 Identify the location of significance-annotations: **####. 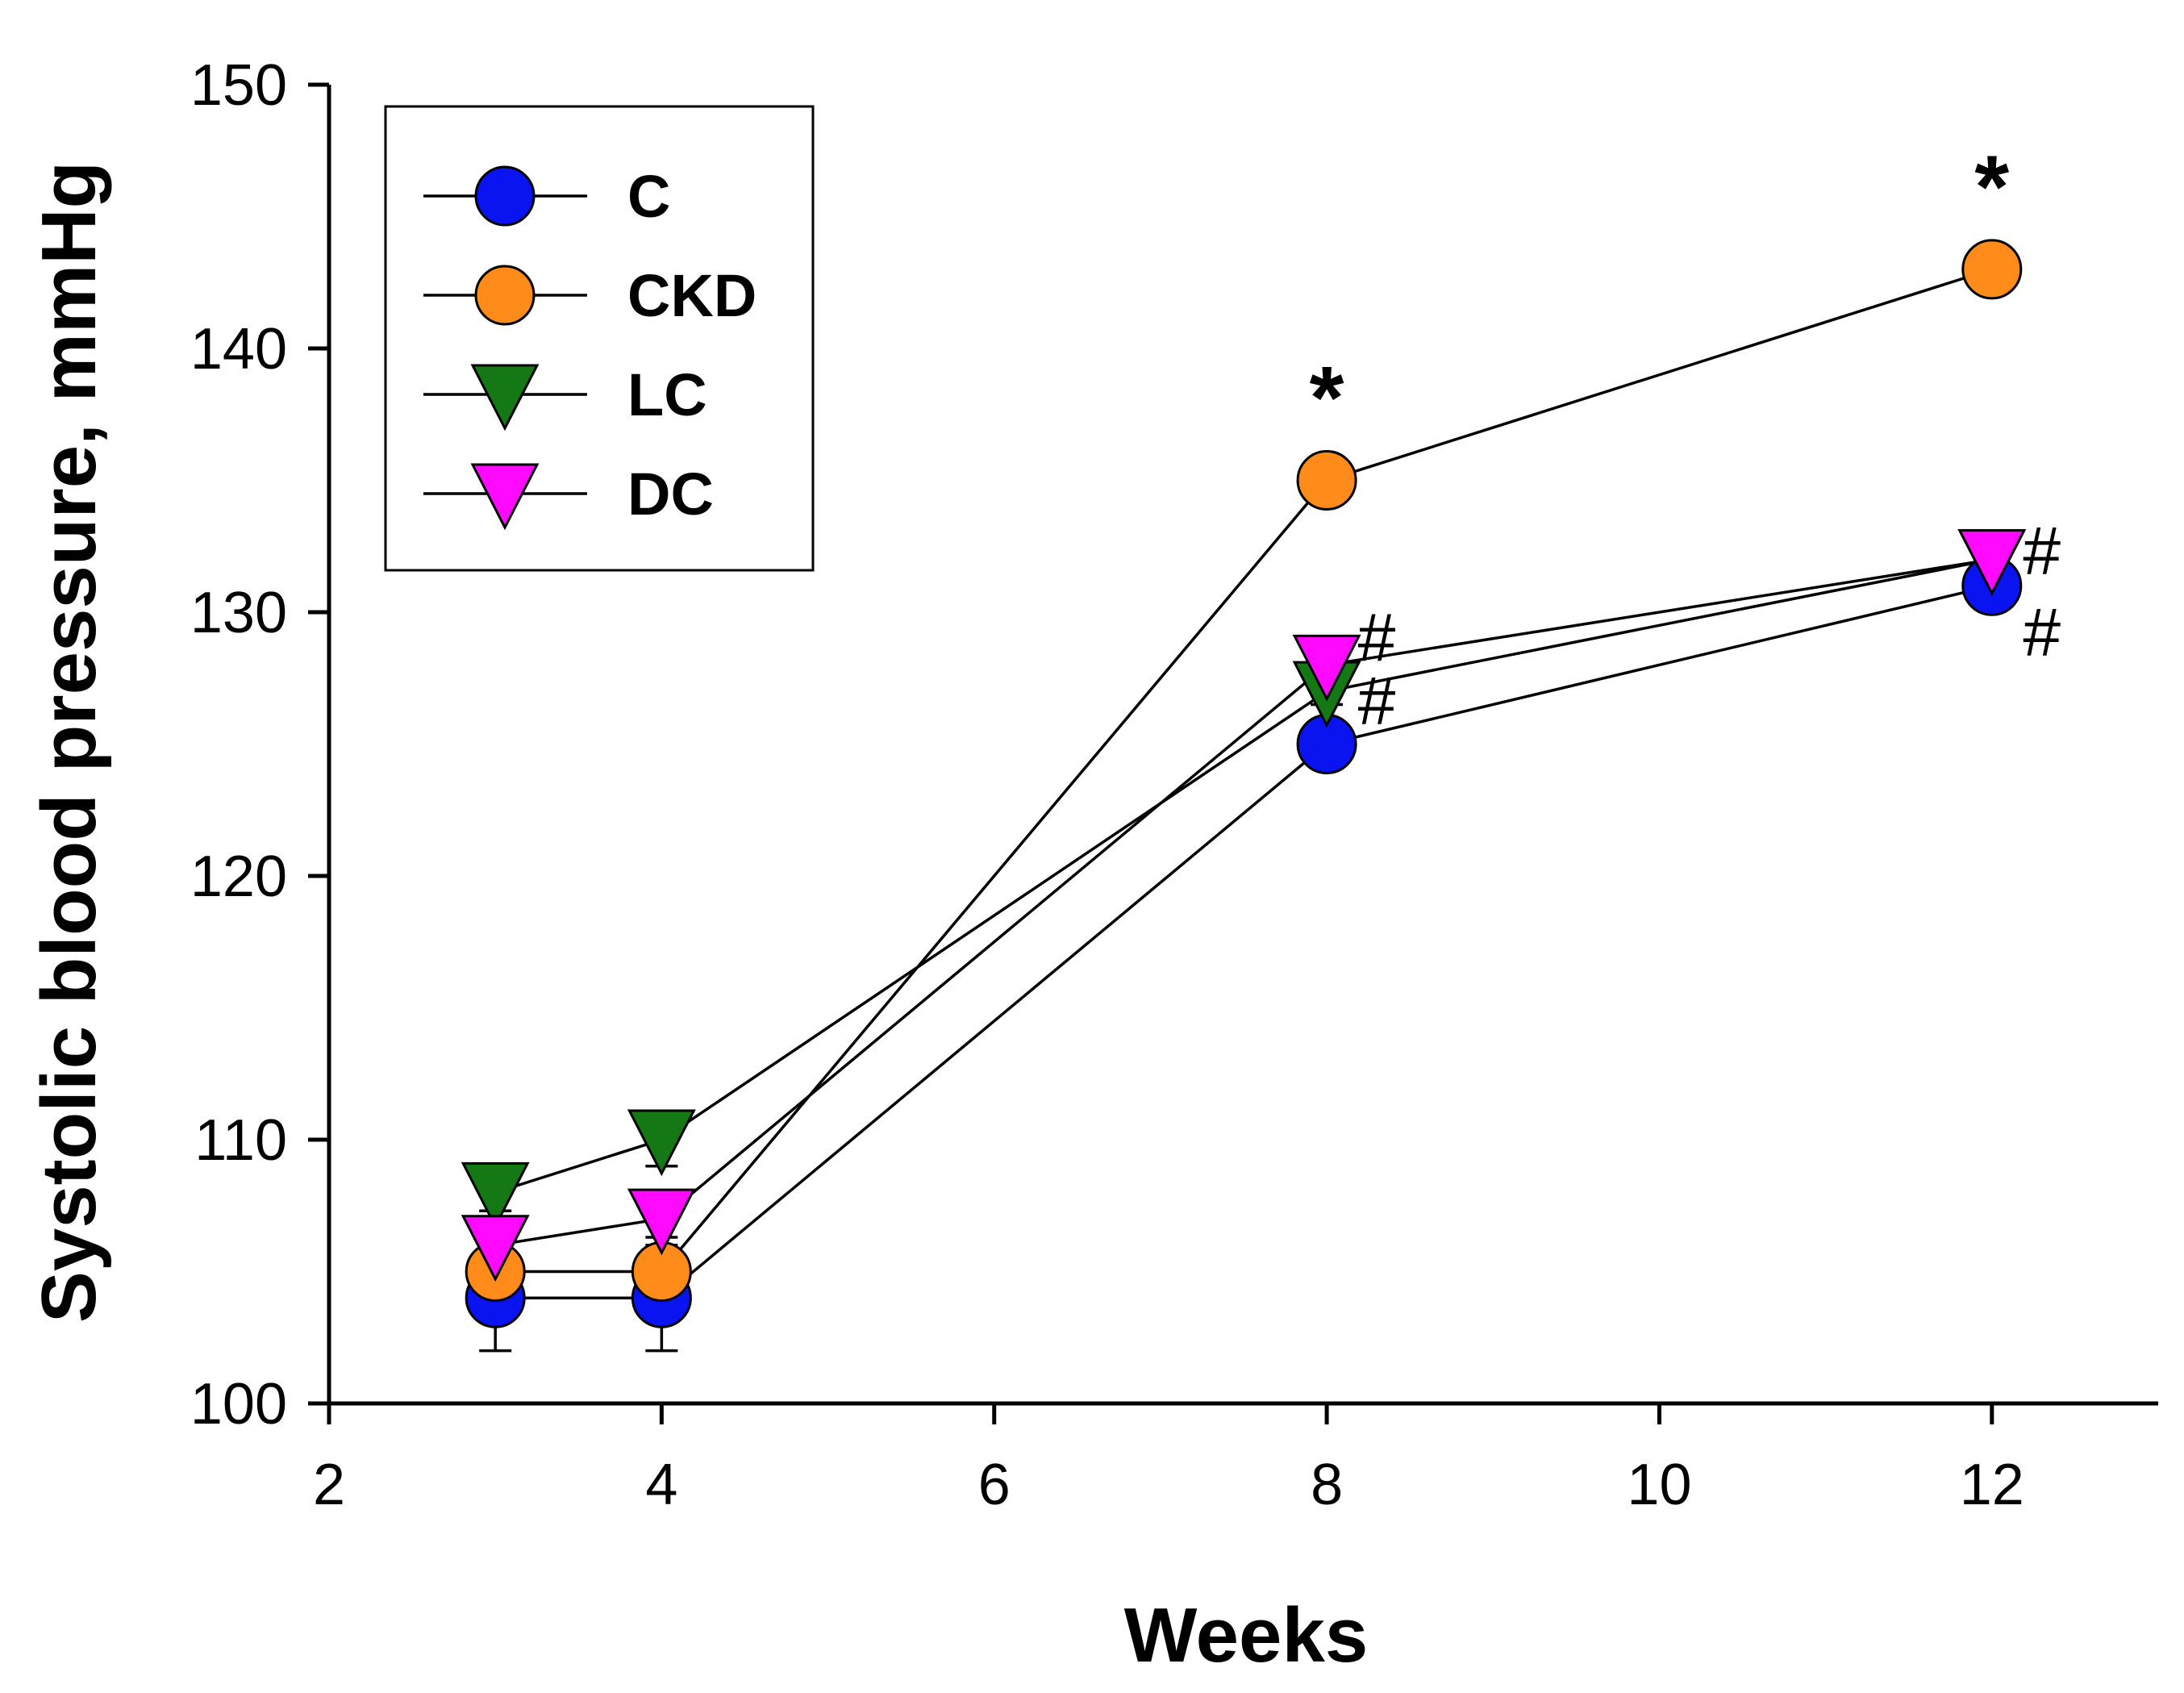
(1686, 438).